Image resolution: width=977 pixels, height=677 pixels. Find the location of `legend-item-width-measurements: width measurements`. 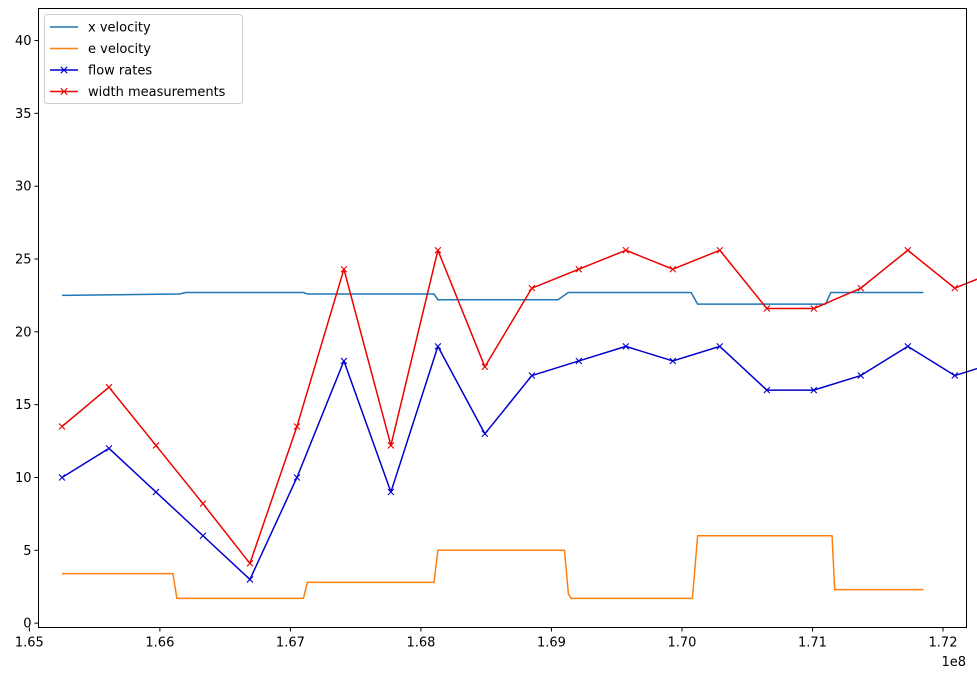

legend-item-width-measurements: width measurements is located at coordinates (138, 92).